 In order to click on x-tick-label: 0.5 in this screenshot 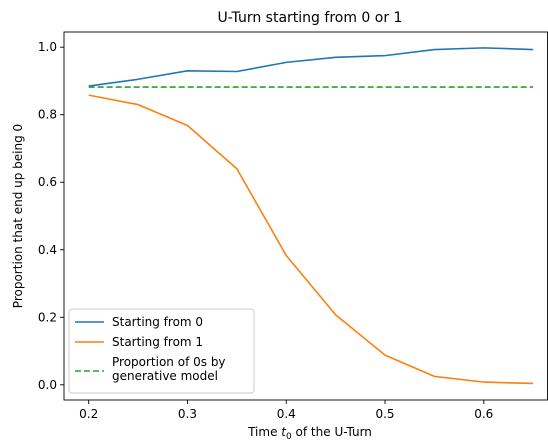, I will do `click(384, 414)`.